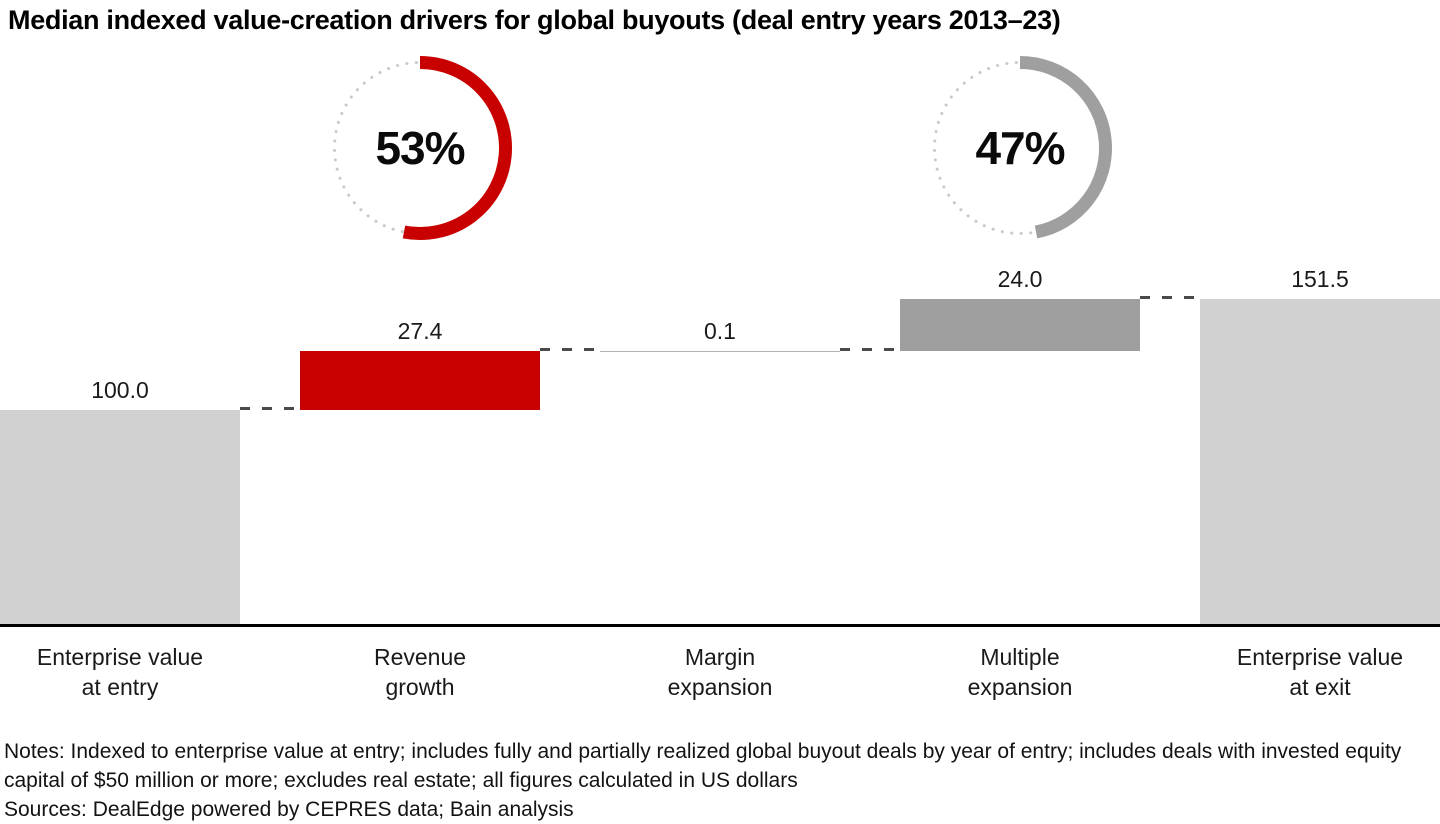  What do you see at coordinates (1320, 278) in the screenshot?
I see `value-label-enterprise-value-at-exit: 151.5` at bounding box center [1320, 278].